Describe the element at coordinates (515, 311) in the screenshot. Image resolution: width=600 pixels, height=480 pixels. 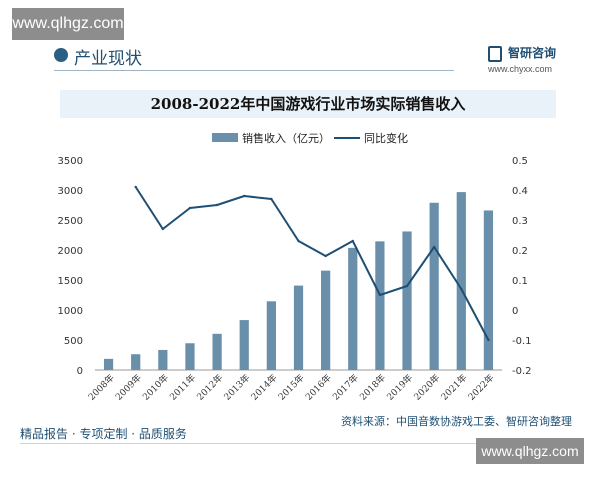
I see `y-right-tick-label: 0` at that location.